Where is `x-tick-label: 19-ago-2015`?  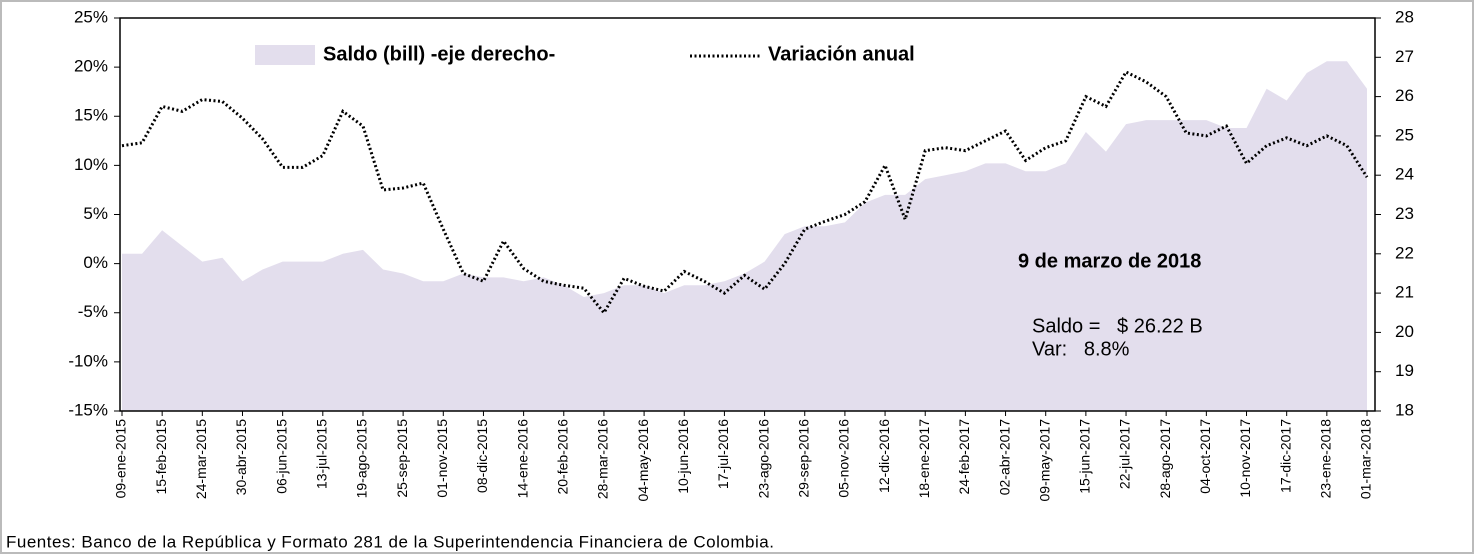
x-tick-label: 19-ago-2015 is located at coordinates (362, 459).